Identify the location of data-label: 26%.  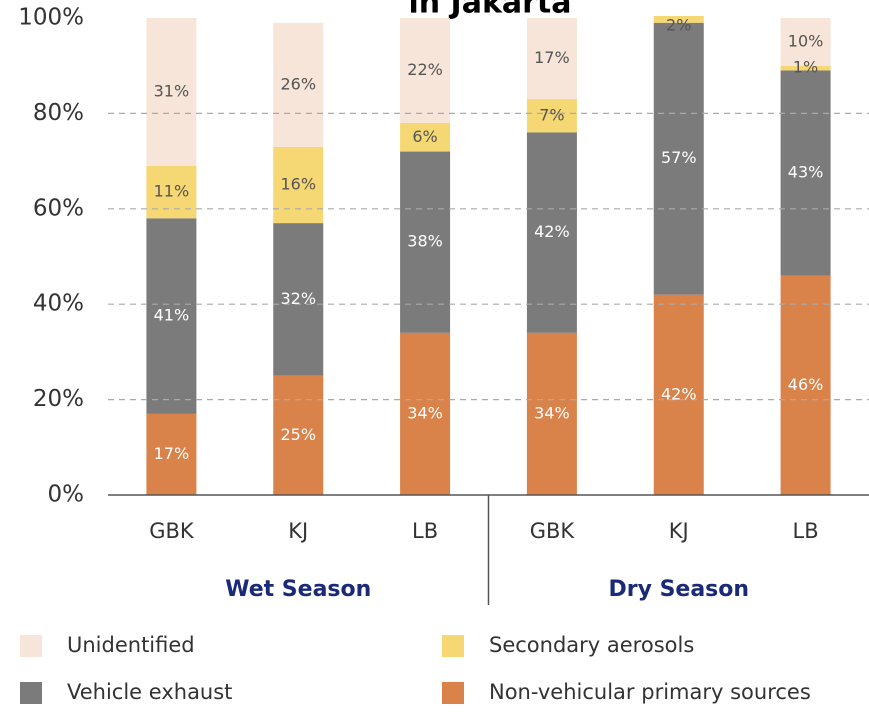
(298, 83).